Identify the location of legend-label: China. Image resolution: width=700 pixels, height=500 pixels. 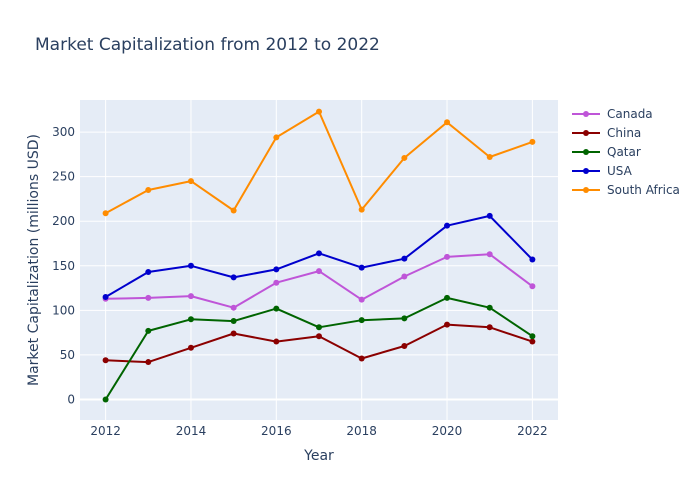
(624, 133).